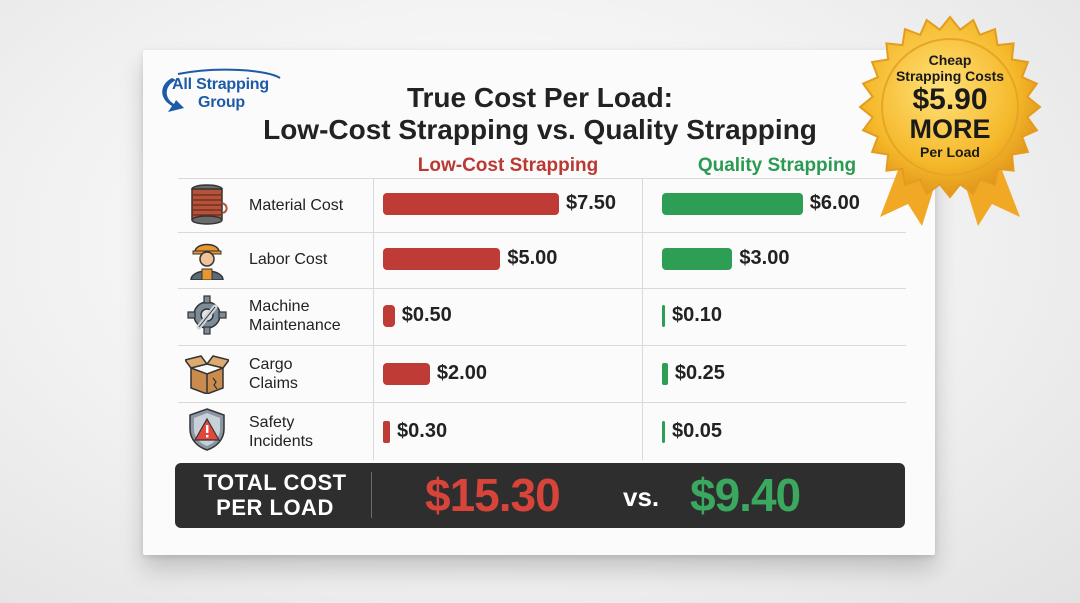  Describe the element at coordinates (697, 431) in the screenshot. I see `quality-value-safety-incidents: $0.05` at that location.